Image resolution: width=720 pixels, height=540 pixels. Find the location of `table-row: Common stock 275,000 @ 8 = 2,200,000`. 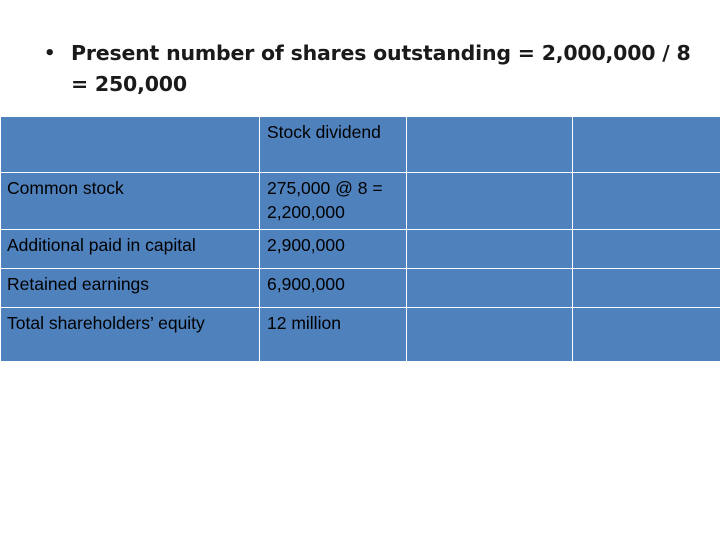

table-row: Common stock 275,000 @ 8 = 2,200,000 is located at coordinates (360, 201).